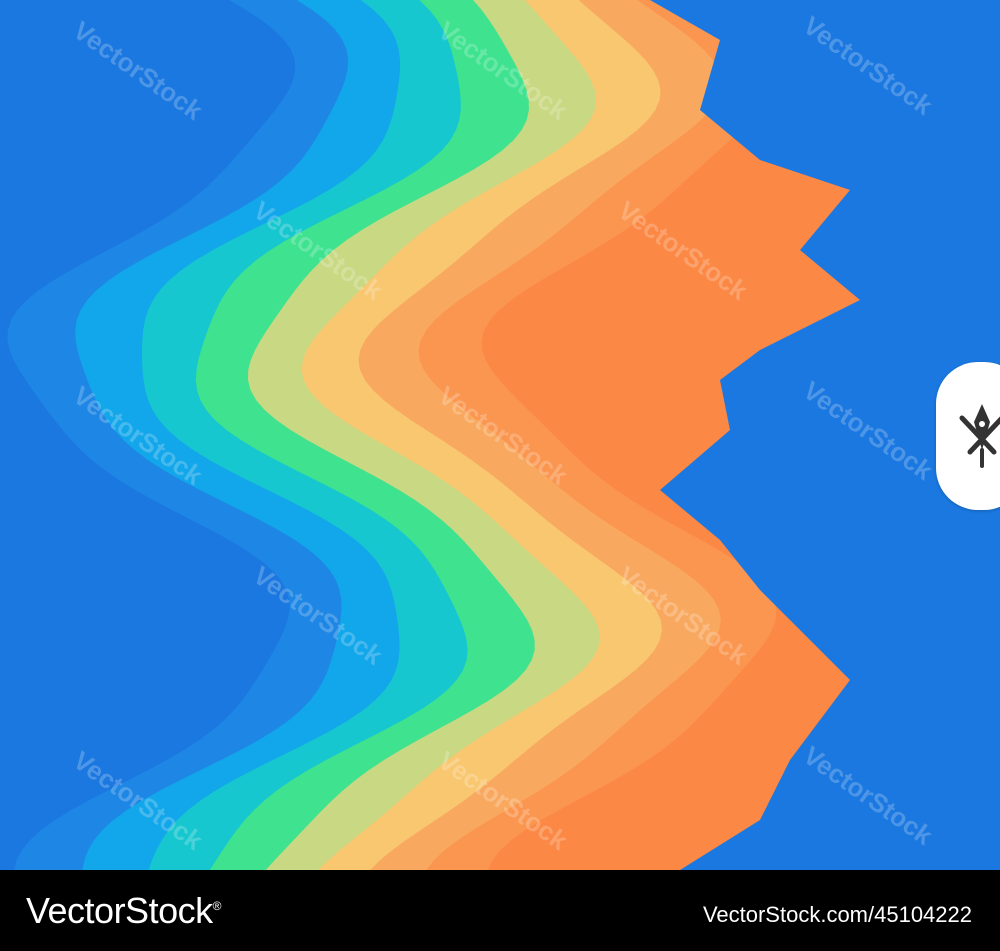 Image resolution: width=1000 pixels, height=951 pixels. Describe the element at coordinates (979, 436) in the screenshot. I see `pen-nib-crossed-swords-icon` at that location.